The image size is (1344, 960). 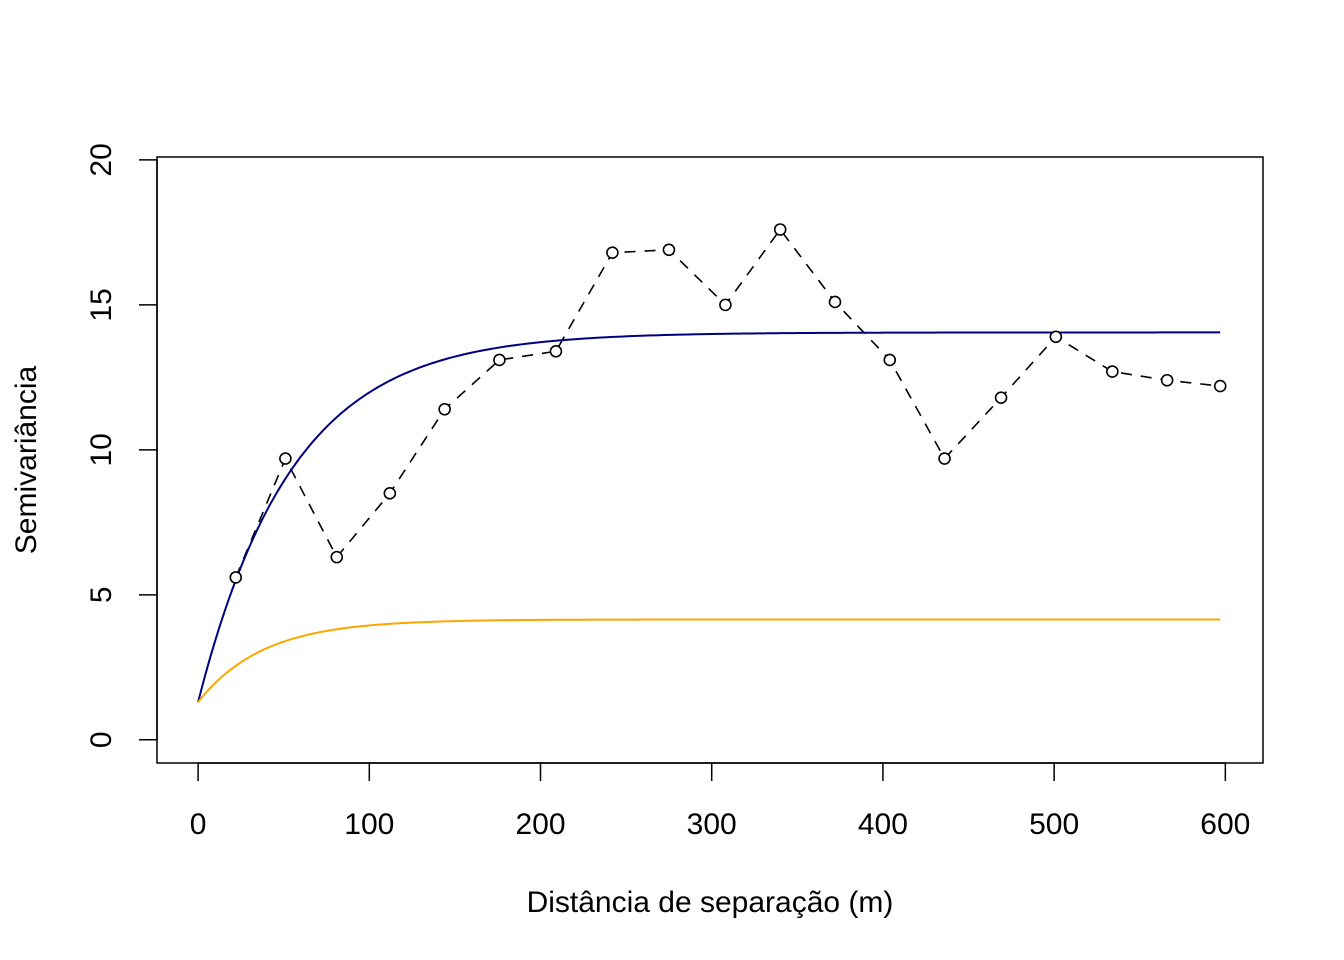 What do you see at coordinates (883, 824) in the screenshot?
I see `x-tick-label: 400` at bounding box center [883, 824].